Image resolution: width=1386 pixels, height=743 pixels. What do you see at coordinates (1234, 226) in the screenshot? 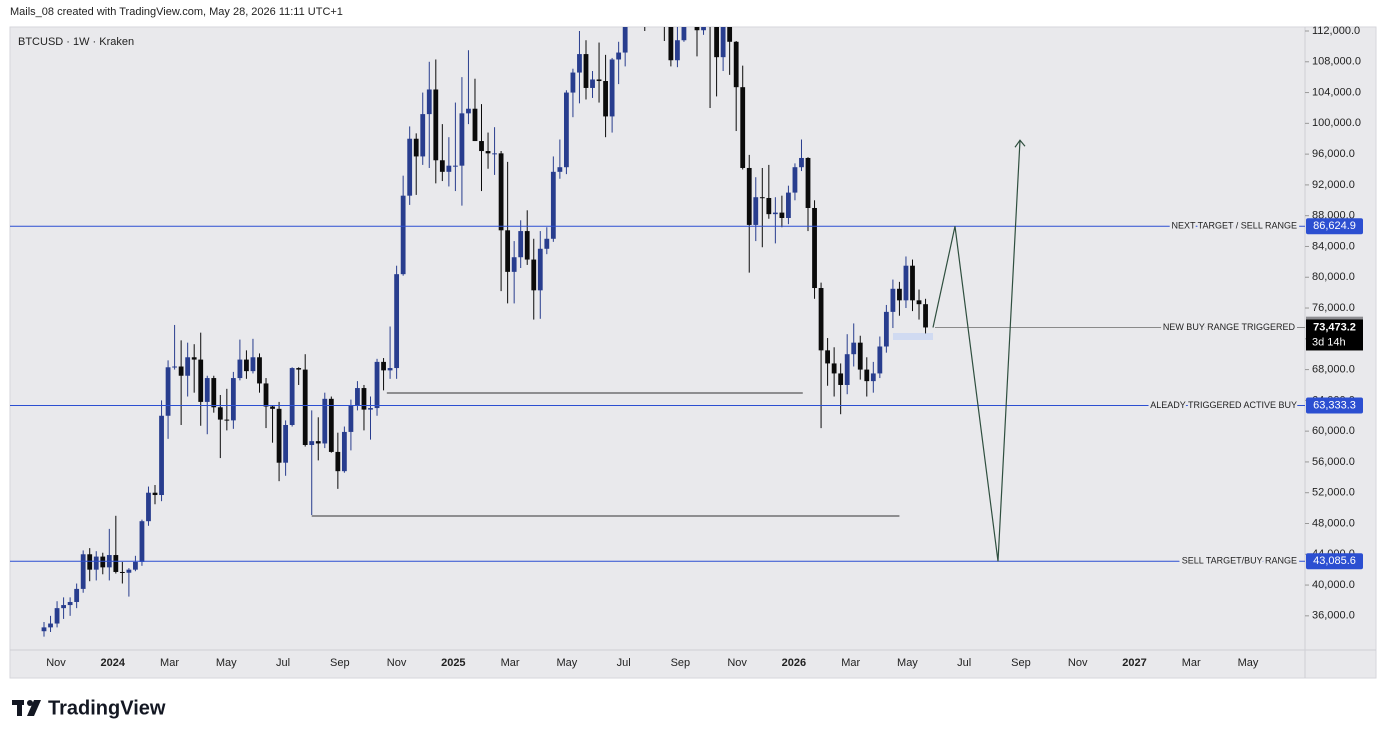
I see `level-name: NEXT TARGET / SELL RANGE` at bounding box center [1234, 226].